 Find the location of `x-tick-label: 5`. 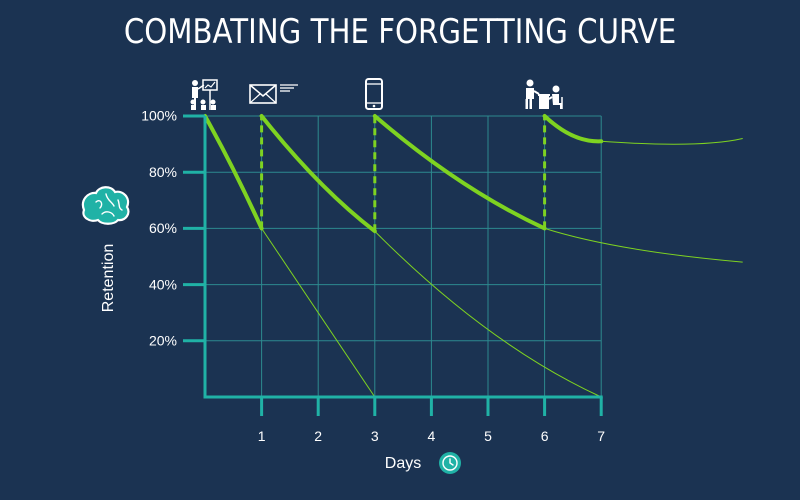

x-tick-label: 5 is located at coordinates (488, 436).